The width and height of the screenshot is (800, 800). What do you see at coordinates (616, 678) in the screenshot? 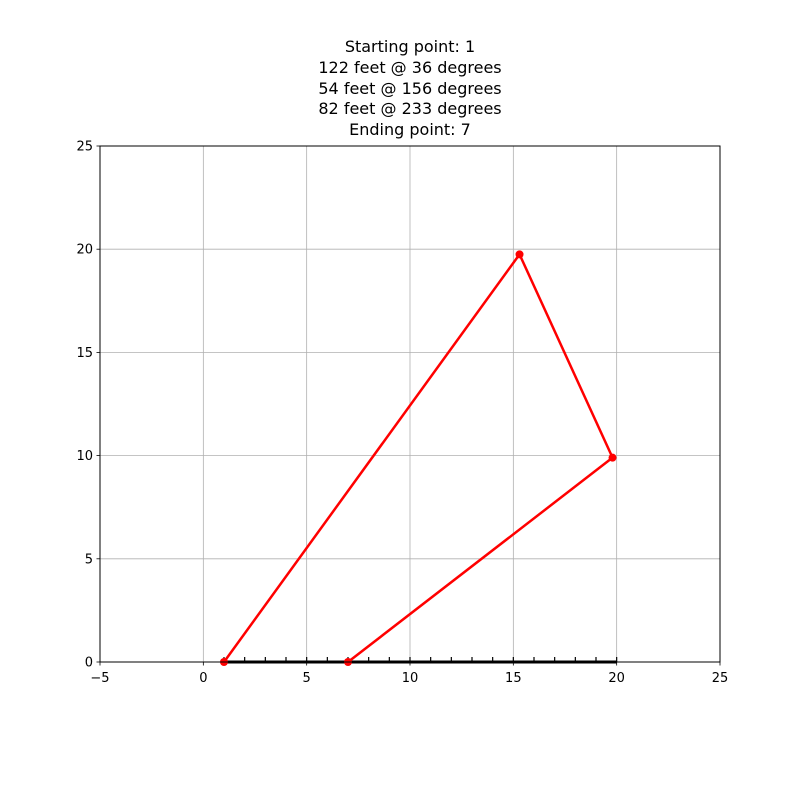
I see `x-tick-label: 20` at bounding box center [616, 678].